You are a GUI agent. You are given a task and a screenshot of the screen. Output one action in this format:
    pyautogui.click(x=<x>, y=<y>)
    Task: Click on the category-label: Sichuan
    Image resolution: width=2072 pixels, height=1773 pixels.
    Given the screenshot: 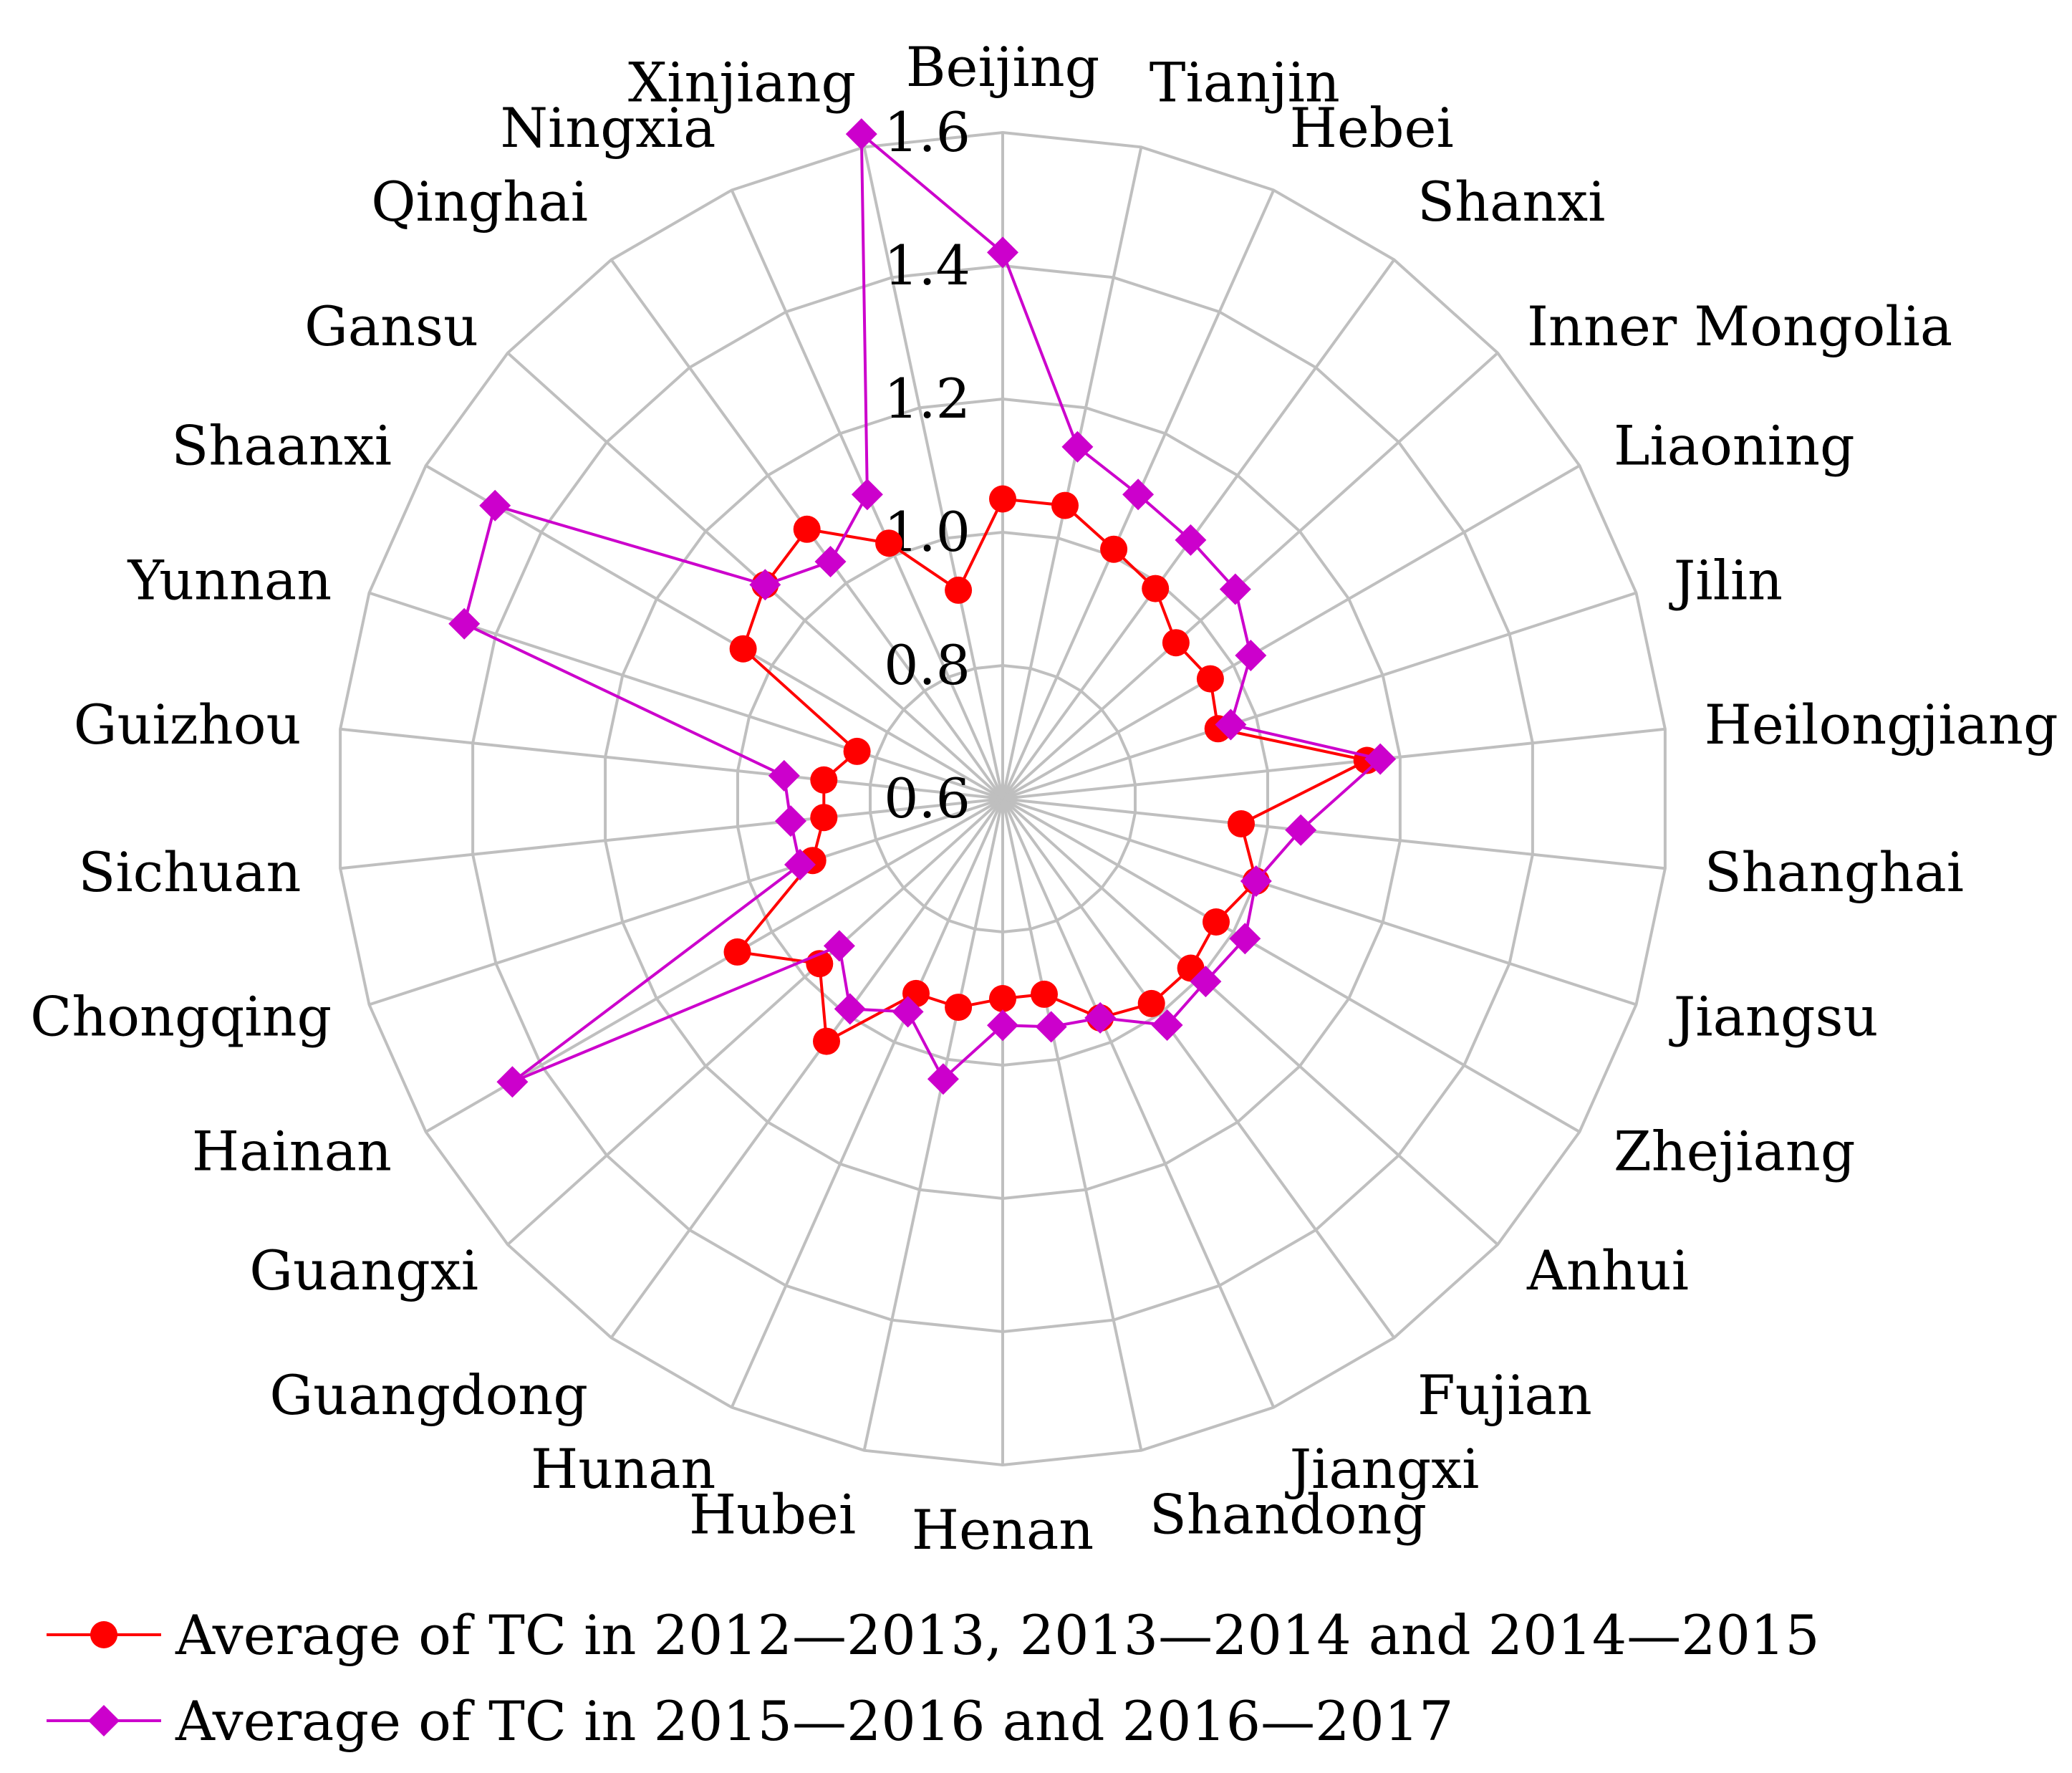 What is the action you would take?
    pyautogui.click(x=189, y=872)
    